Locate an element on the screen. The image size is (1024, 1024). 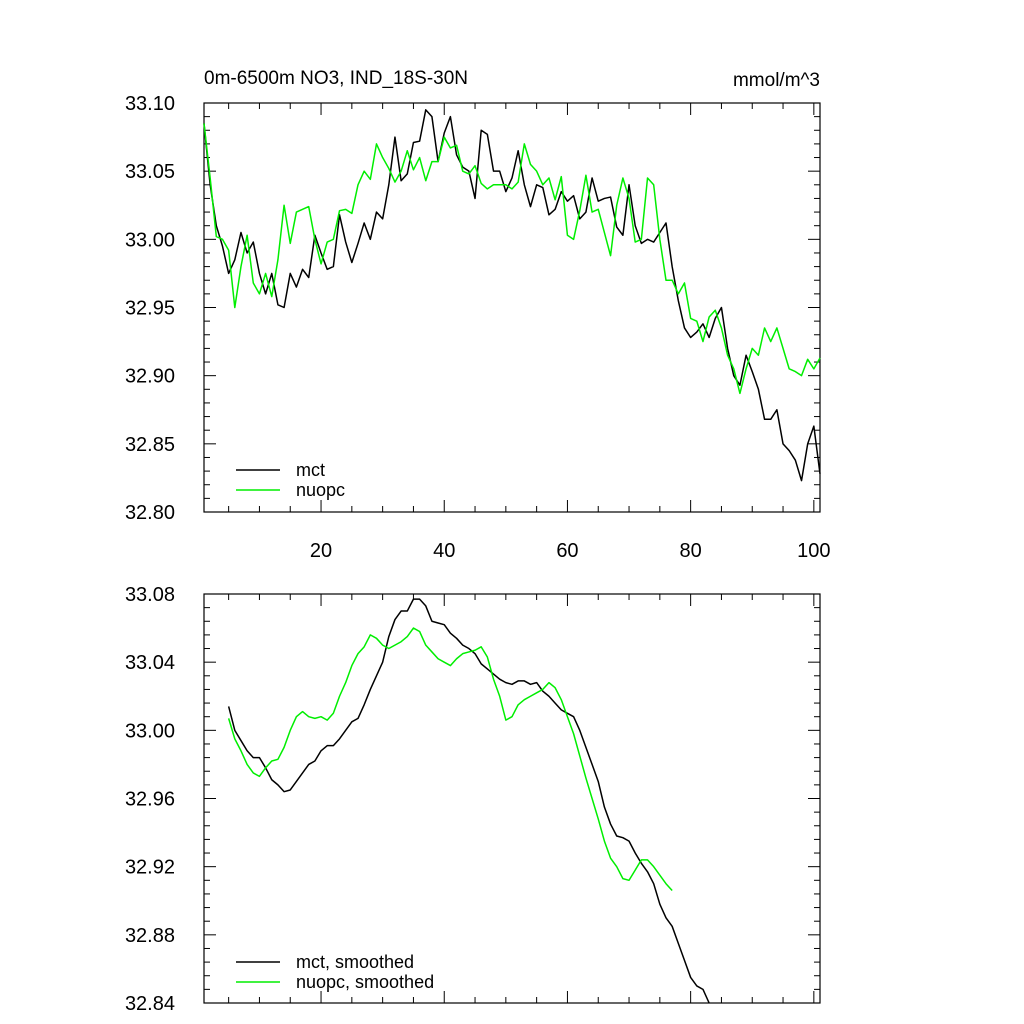
top-y-tick-label: 32.90 is located at coordinates (150, 377).